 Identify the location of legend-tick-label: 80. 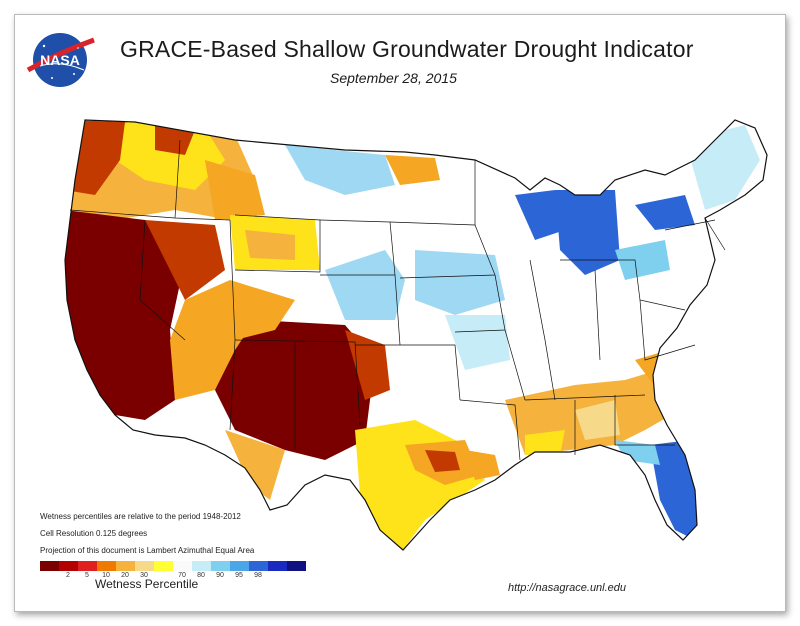
(201, 575).